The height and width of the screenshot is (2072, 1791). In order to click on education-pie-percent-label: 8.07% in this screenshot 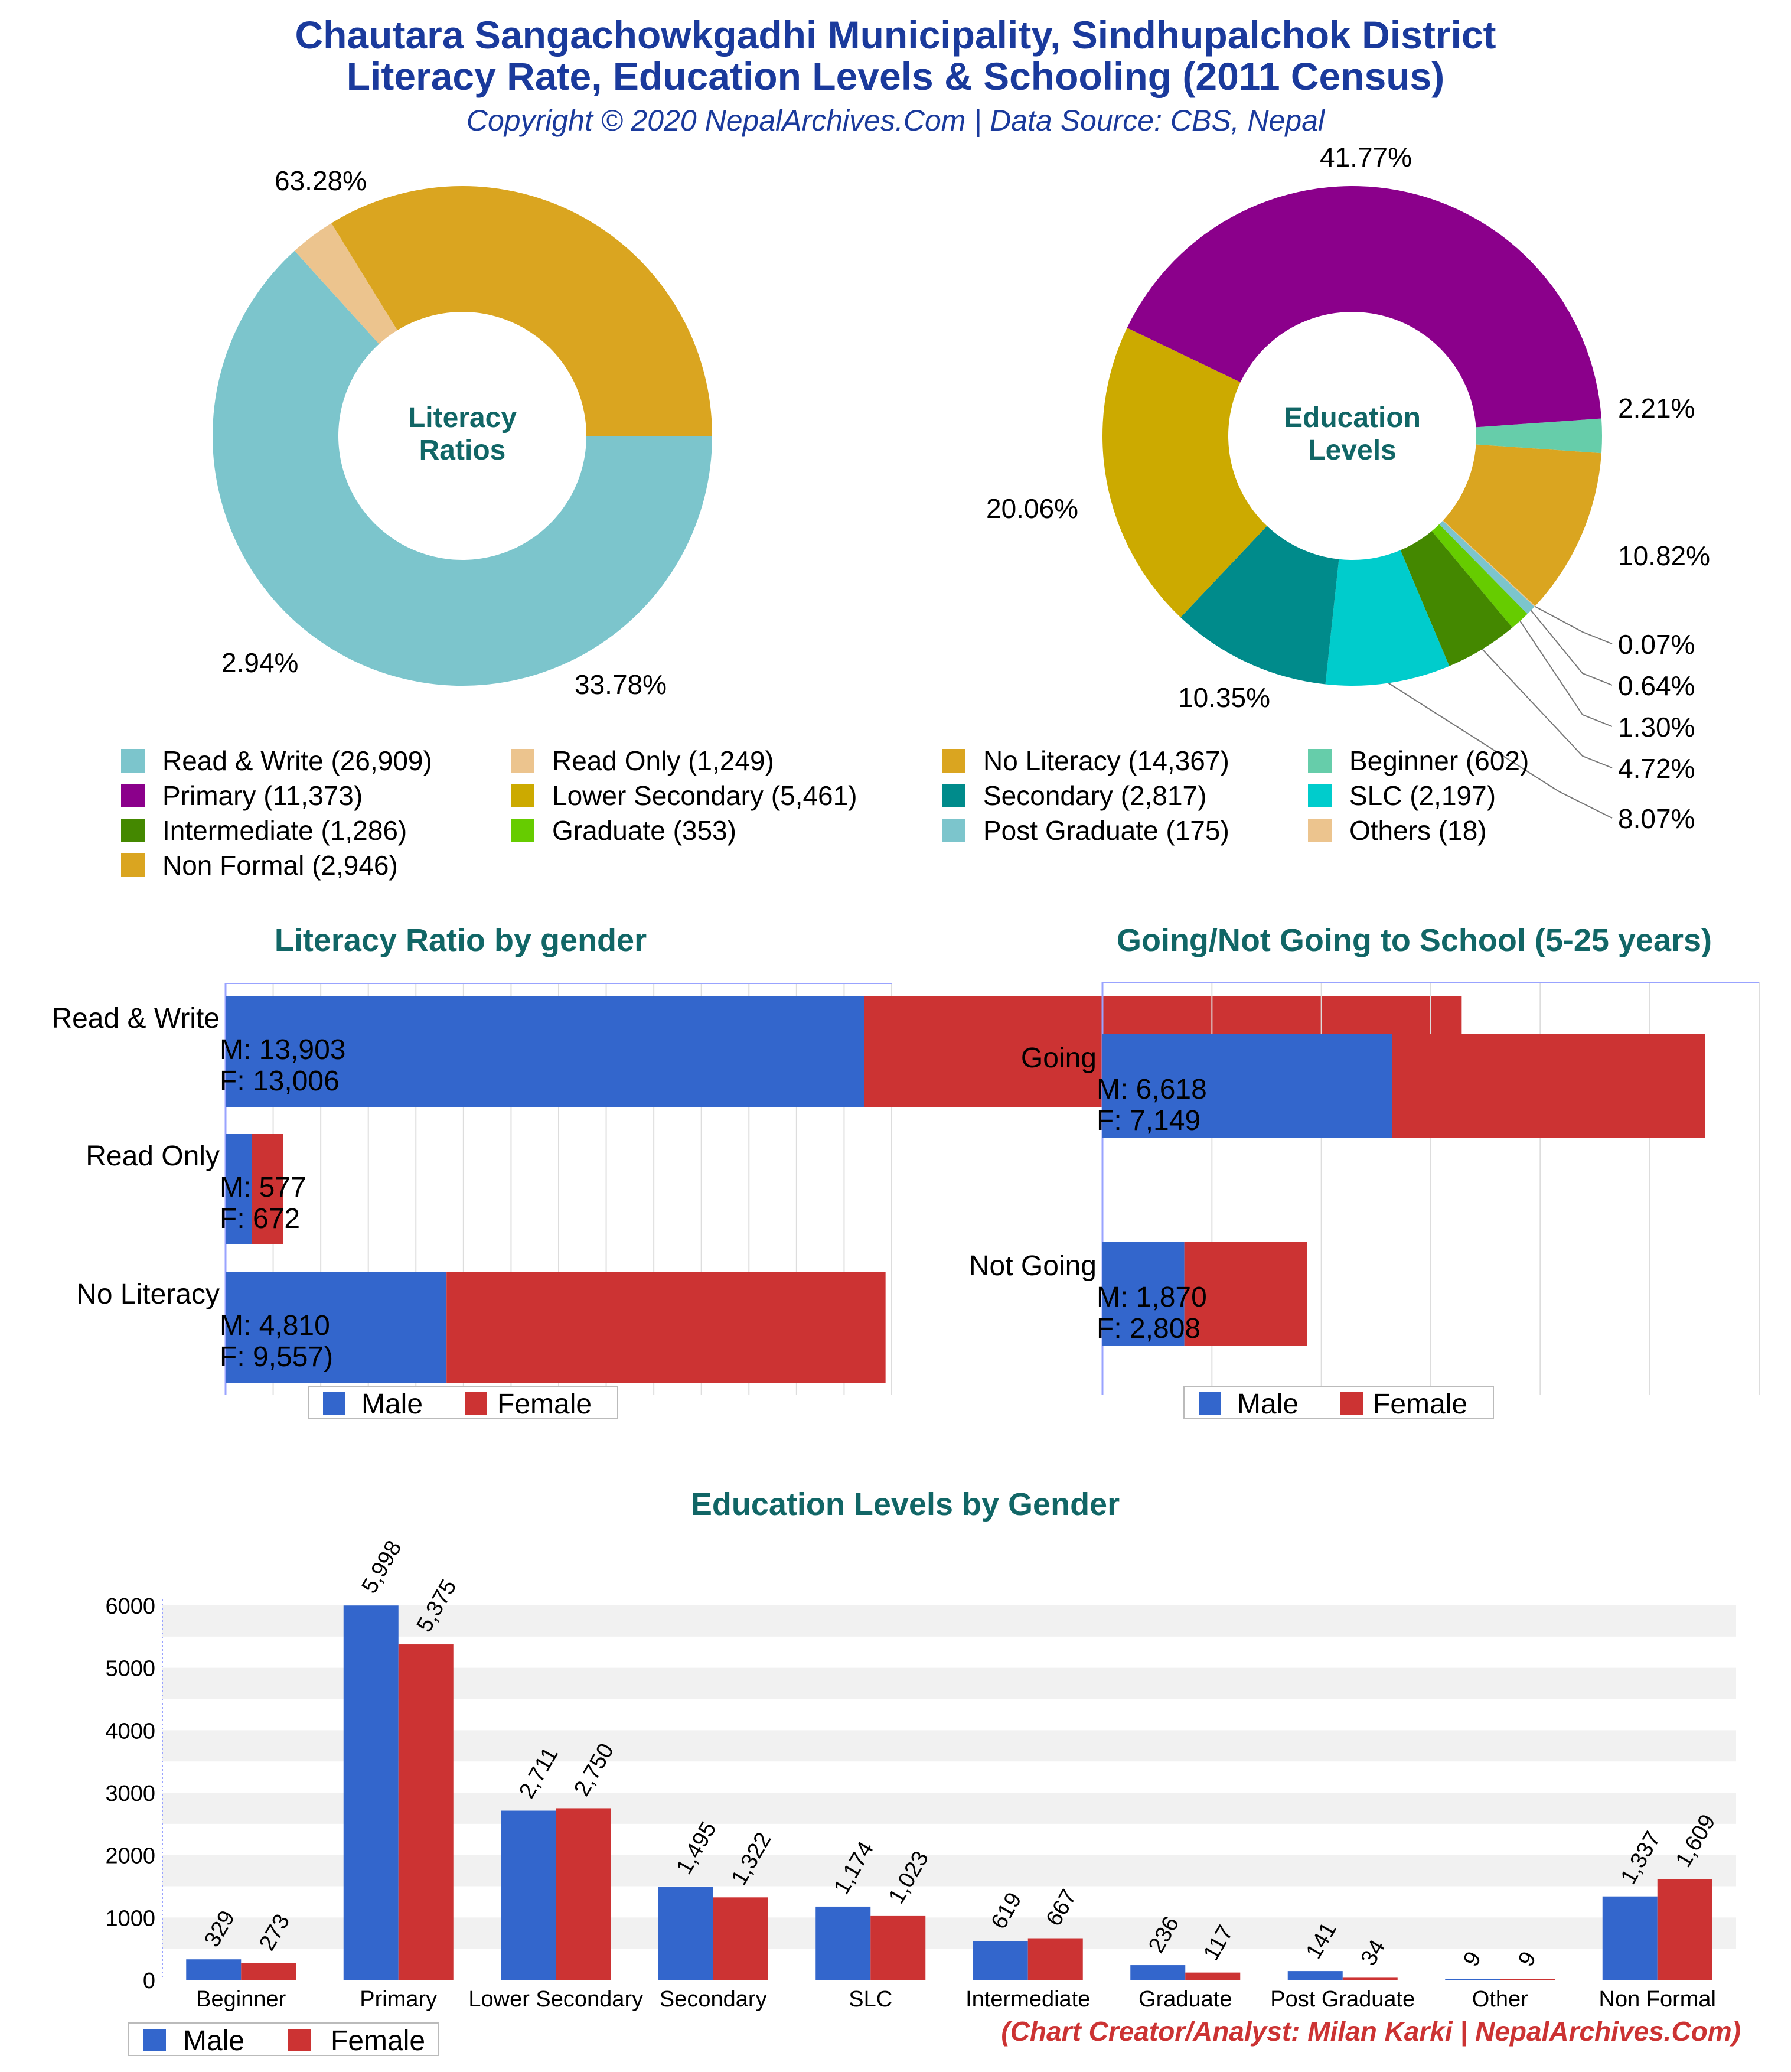, I will do `click(1656, 818)`.